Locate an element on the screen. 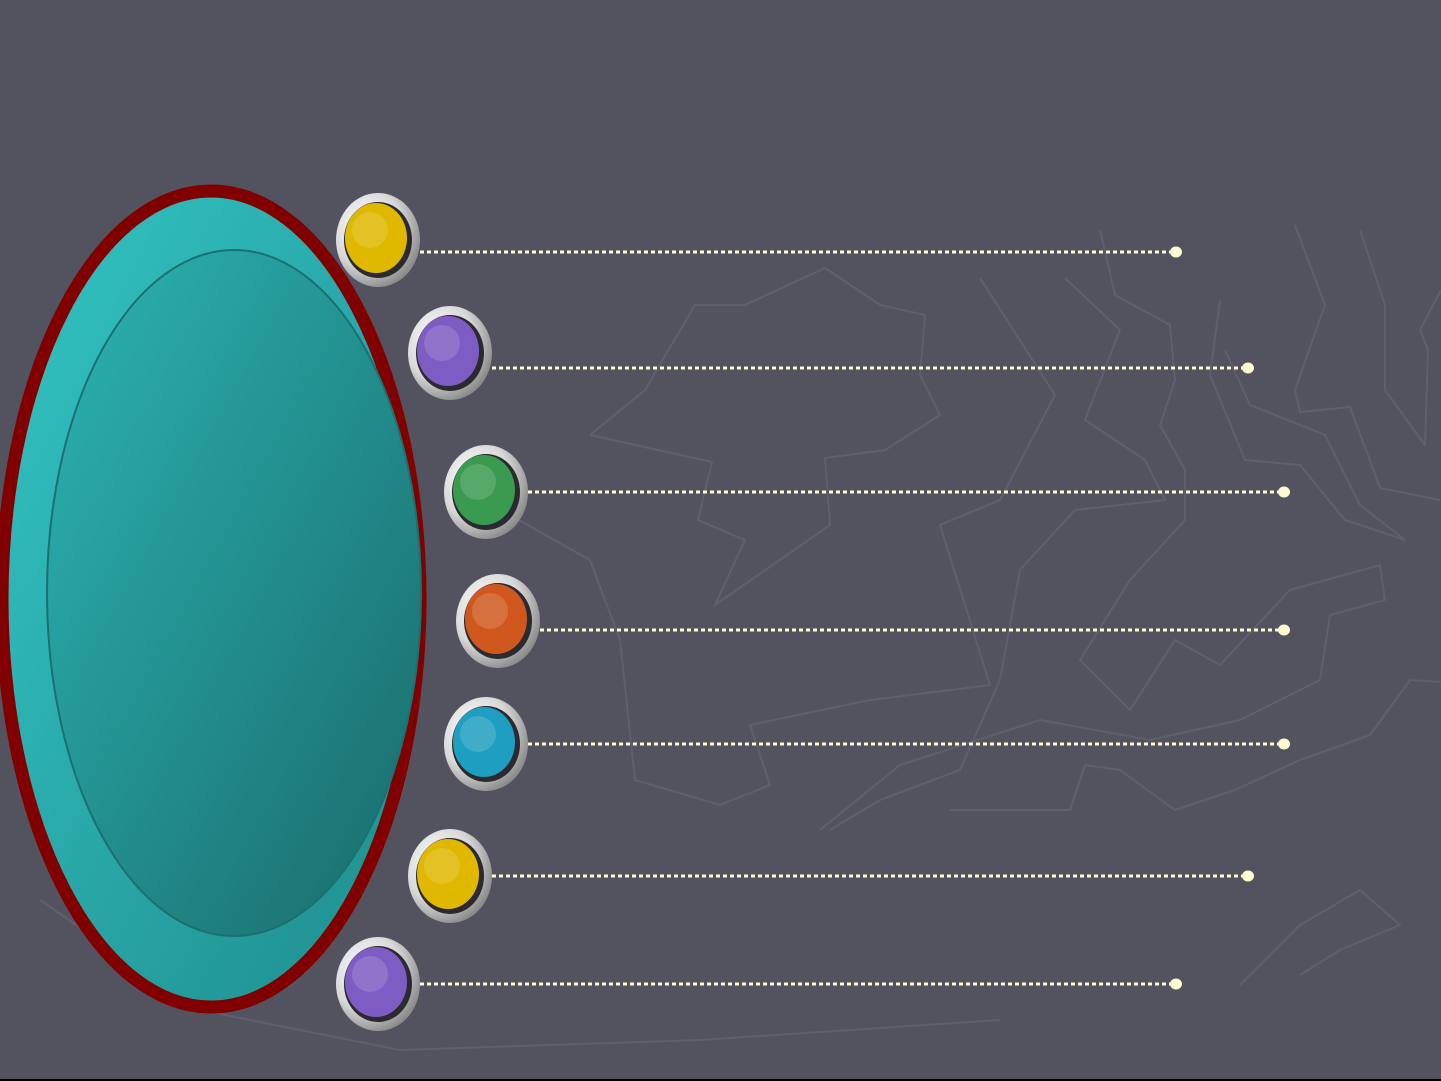 Image resolution: width=1441 pixels, height=1081 pixels. green-orb-icon is located at coordinates (486, 492).